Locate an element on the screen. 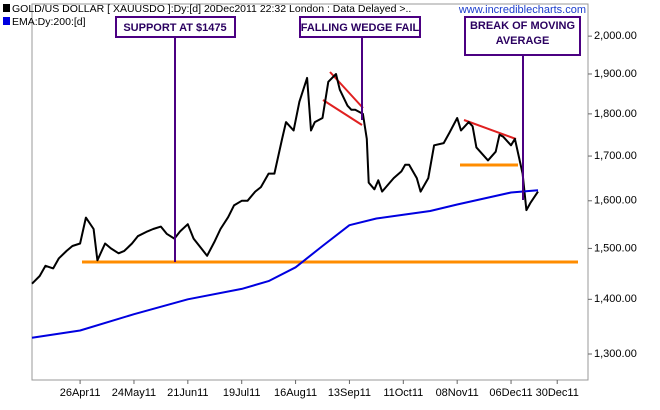 Image resolution: width=660 pixels, height=410 pixels. x-tick-label: 16Aug11 is located at coordinates (295, 393).